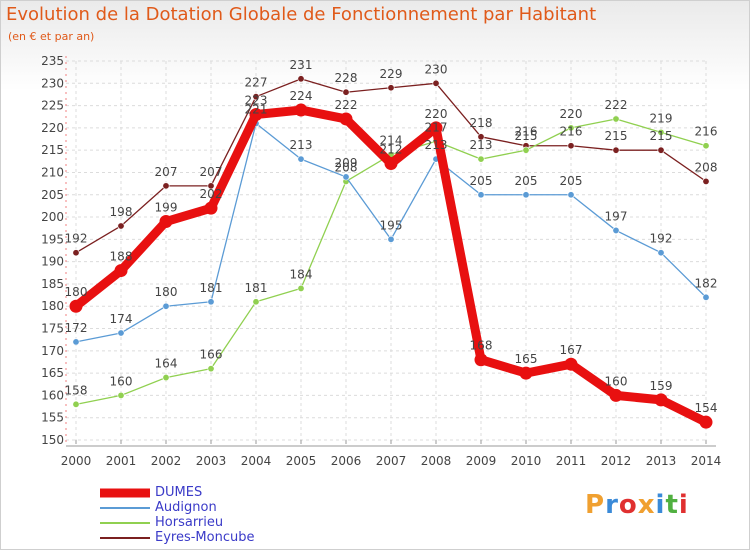  What do you see at coordinates (211, 194) in the screenshot?
I see `data-label: 202` at bounding box center [211, 194].